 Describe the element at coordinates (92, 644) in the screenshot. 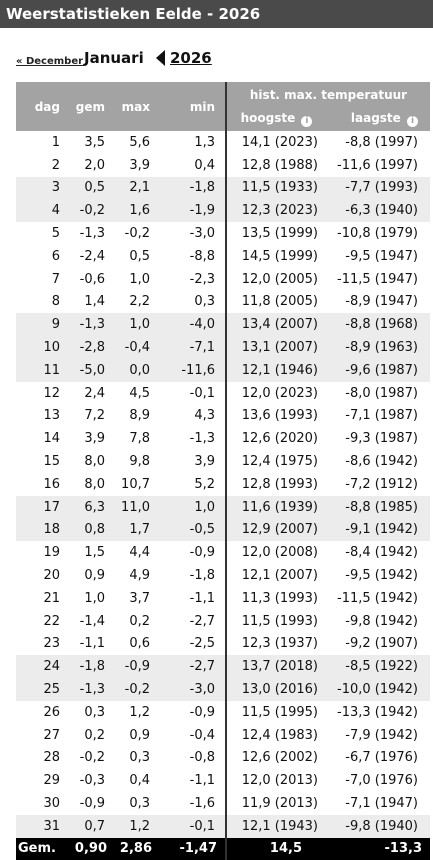

I see `cell-gem: -1,1` at that location.